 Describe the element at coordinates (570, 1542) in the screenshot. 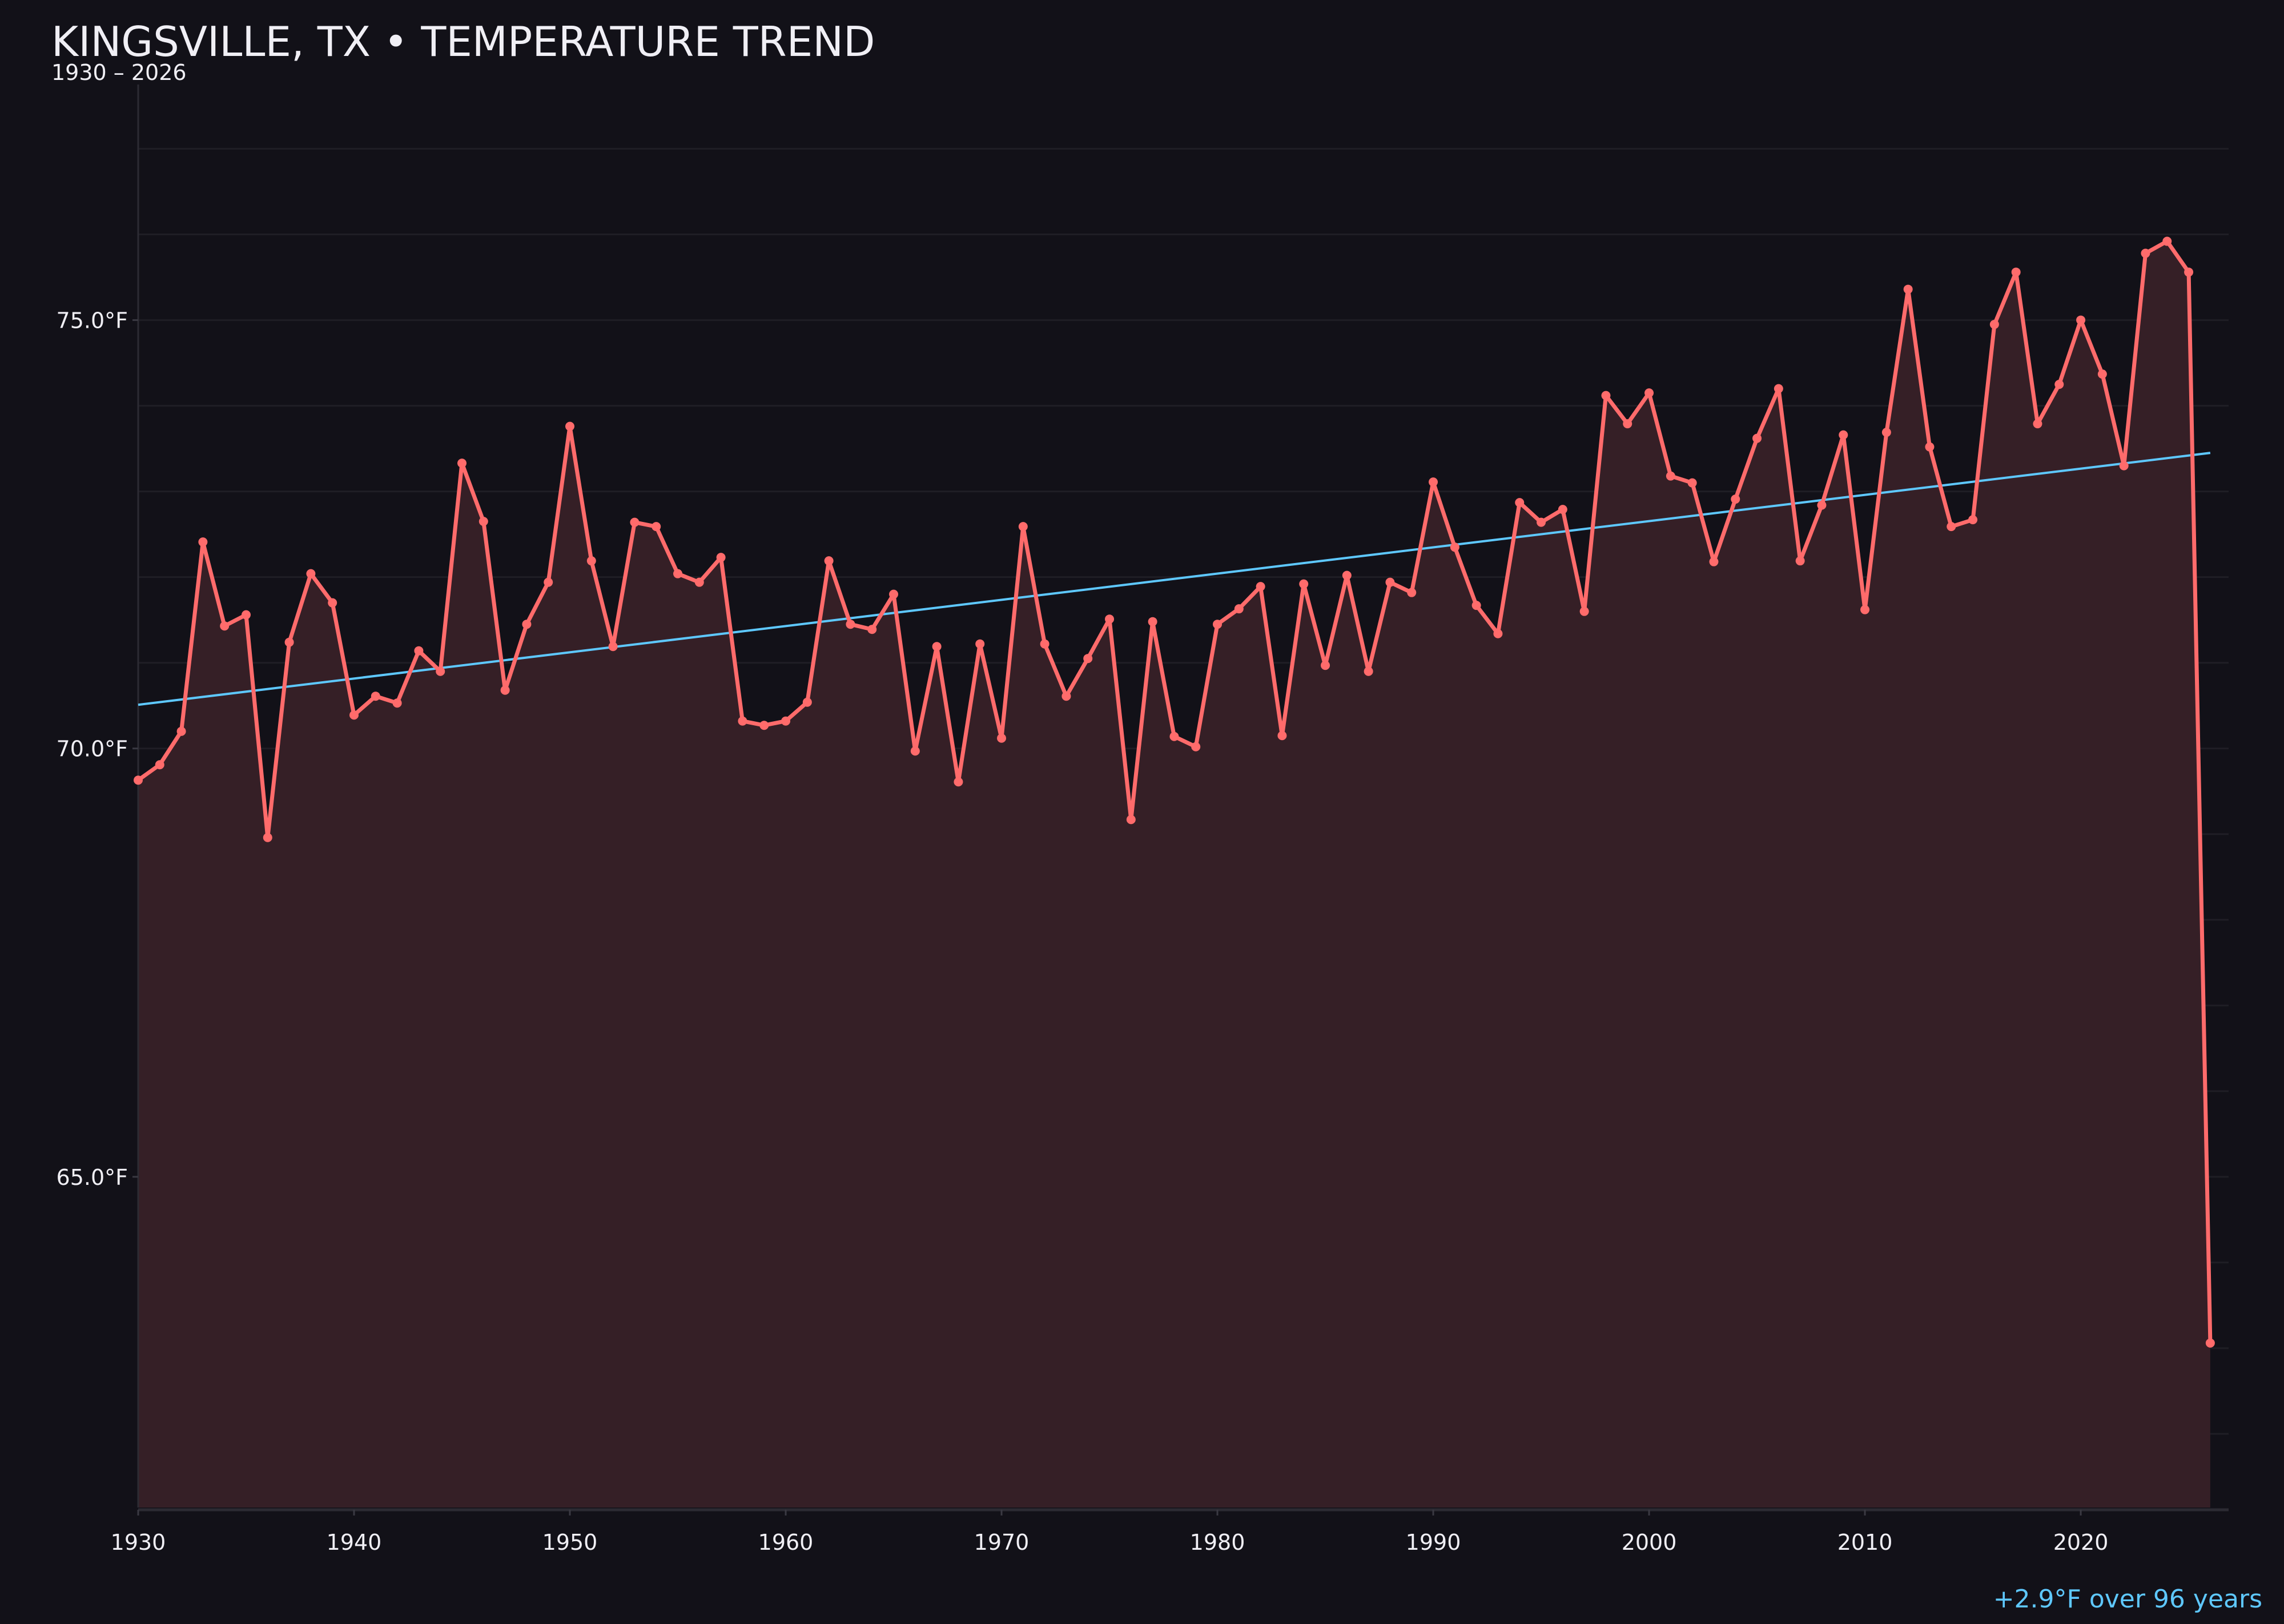

I see `x-tick-label: 1950` at that location.